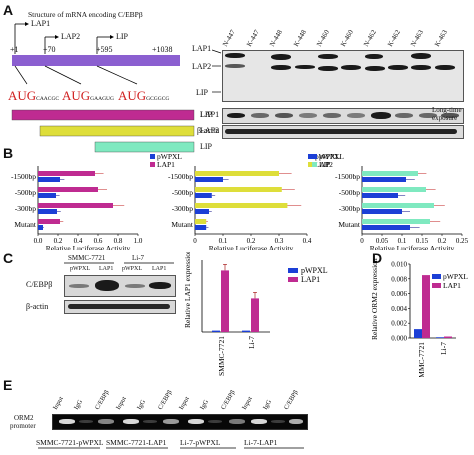 The image size is (474, 455). I want to click on b-legend-2: LAP2, so click(324, 164).